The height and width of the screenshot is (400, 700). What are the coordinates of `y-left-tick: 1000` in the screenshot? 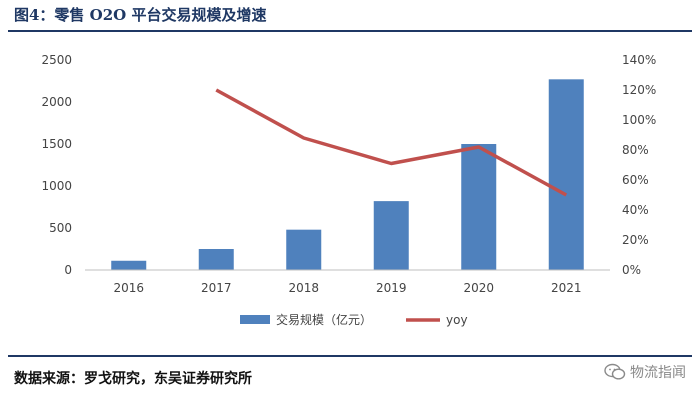 It's located at (56, 186).